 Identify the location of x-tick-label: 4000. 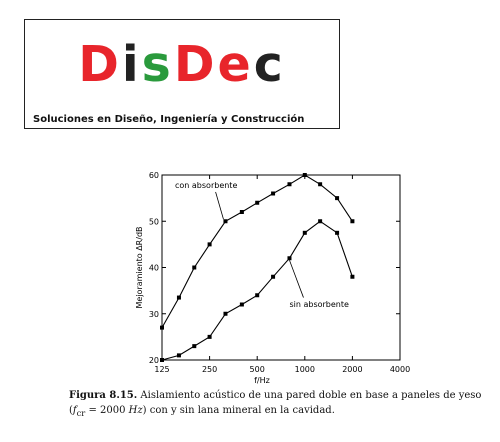
(400, 369).